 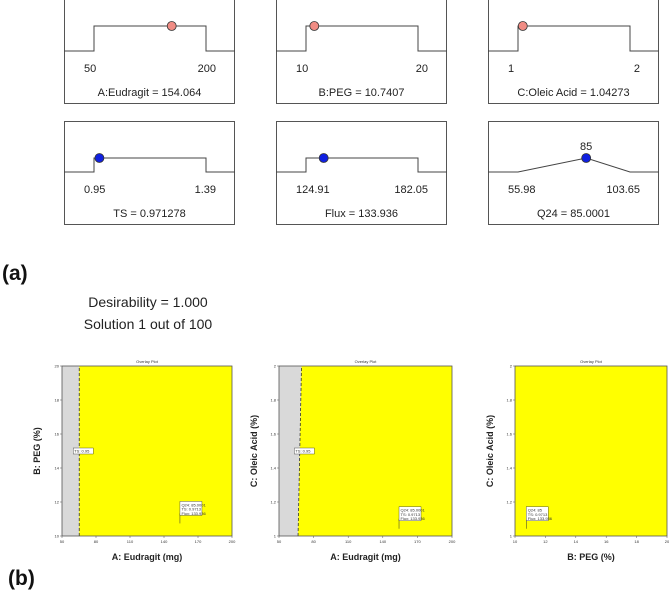 I want to click on ramp-box: 0.95 1.39 TS = 0.971278, so click(x=149, y=173).